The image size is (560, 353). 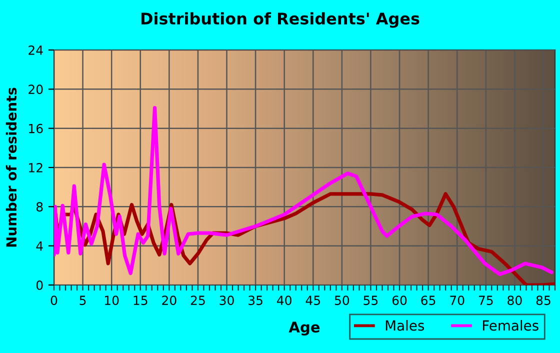 What do you see at coordinates (197, 301) in the screenshot?
I see `x-tick-label: 25` at bounding box center [197, 301].